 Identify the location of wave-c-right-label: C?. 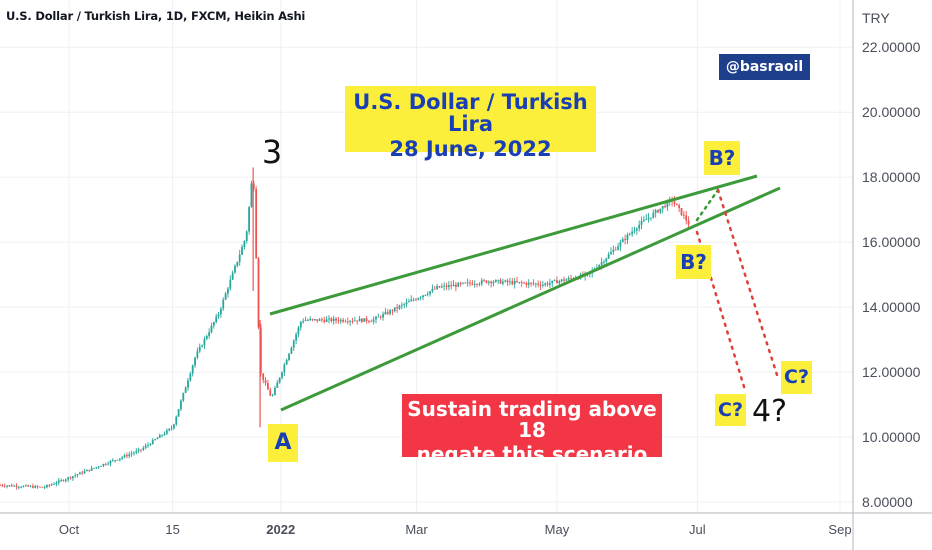
(796, 377).